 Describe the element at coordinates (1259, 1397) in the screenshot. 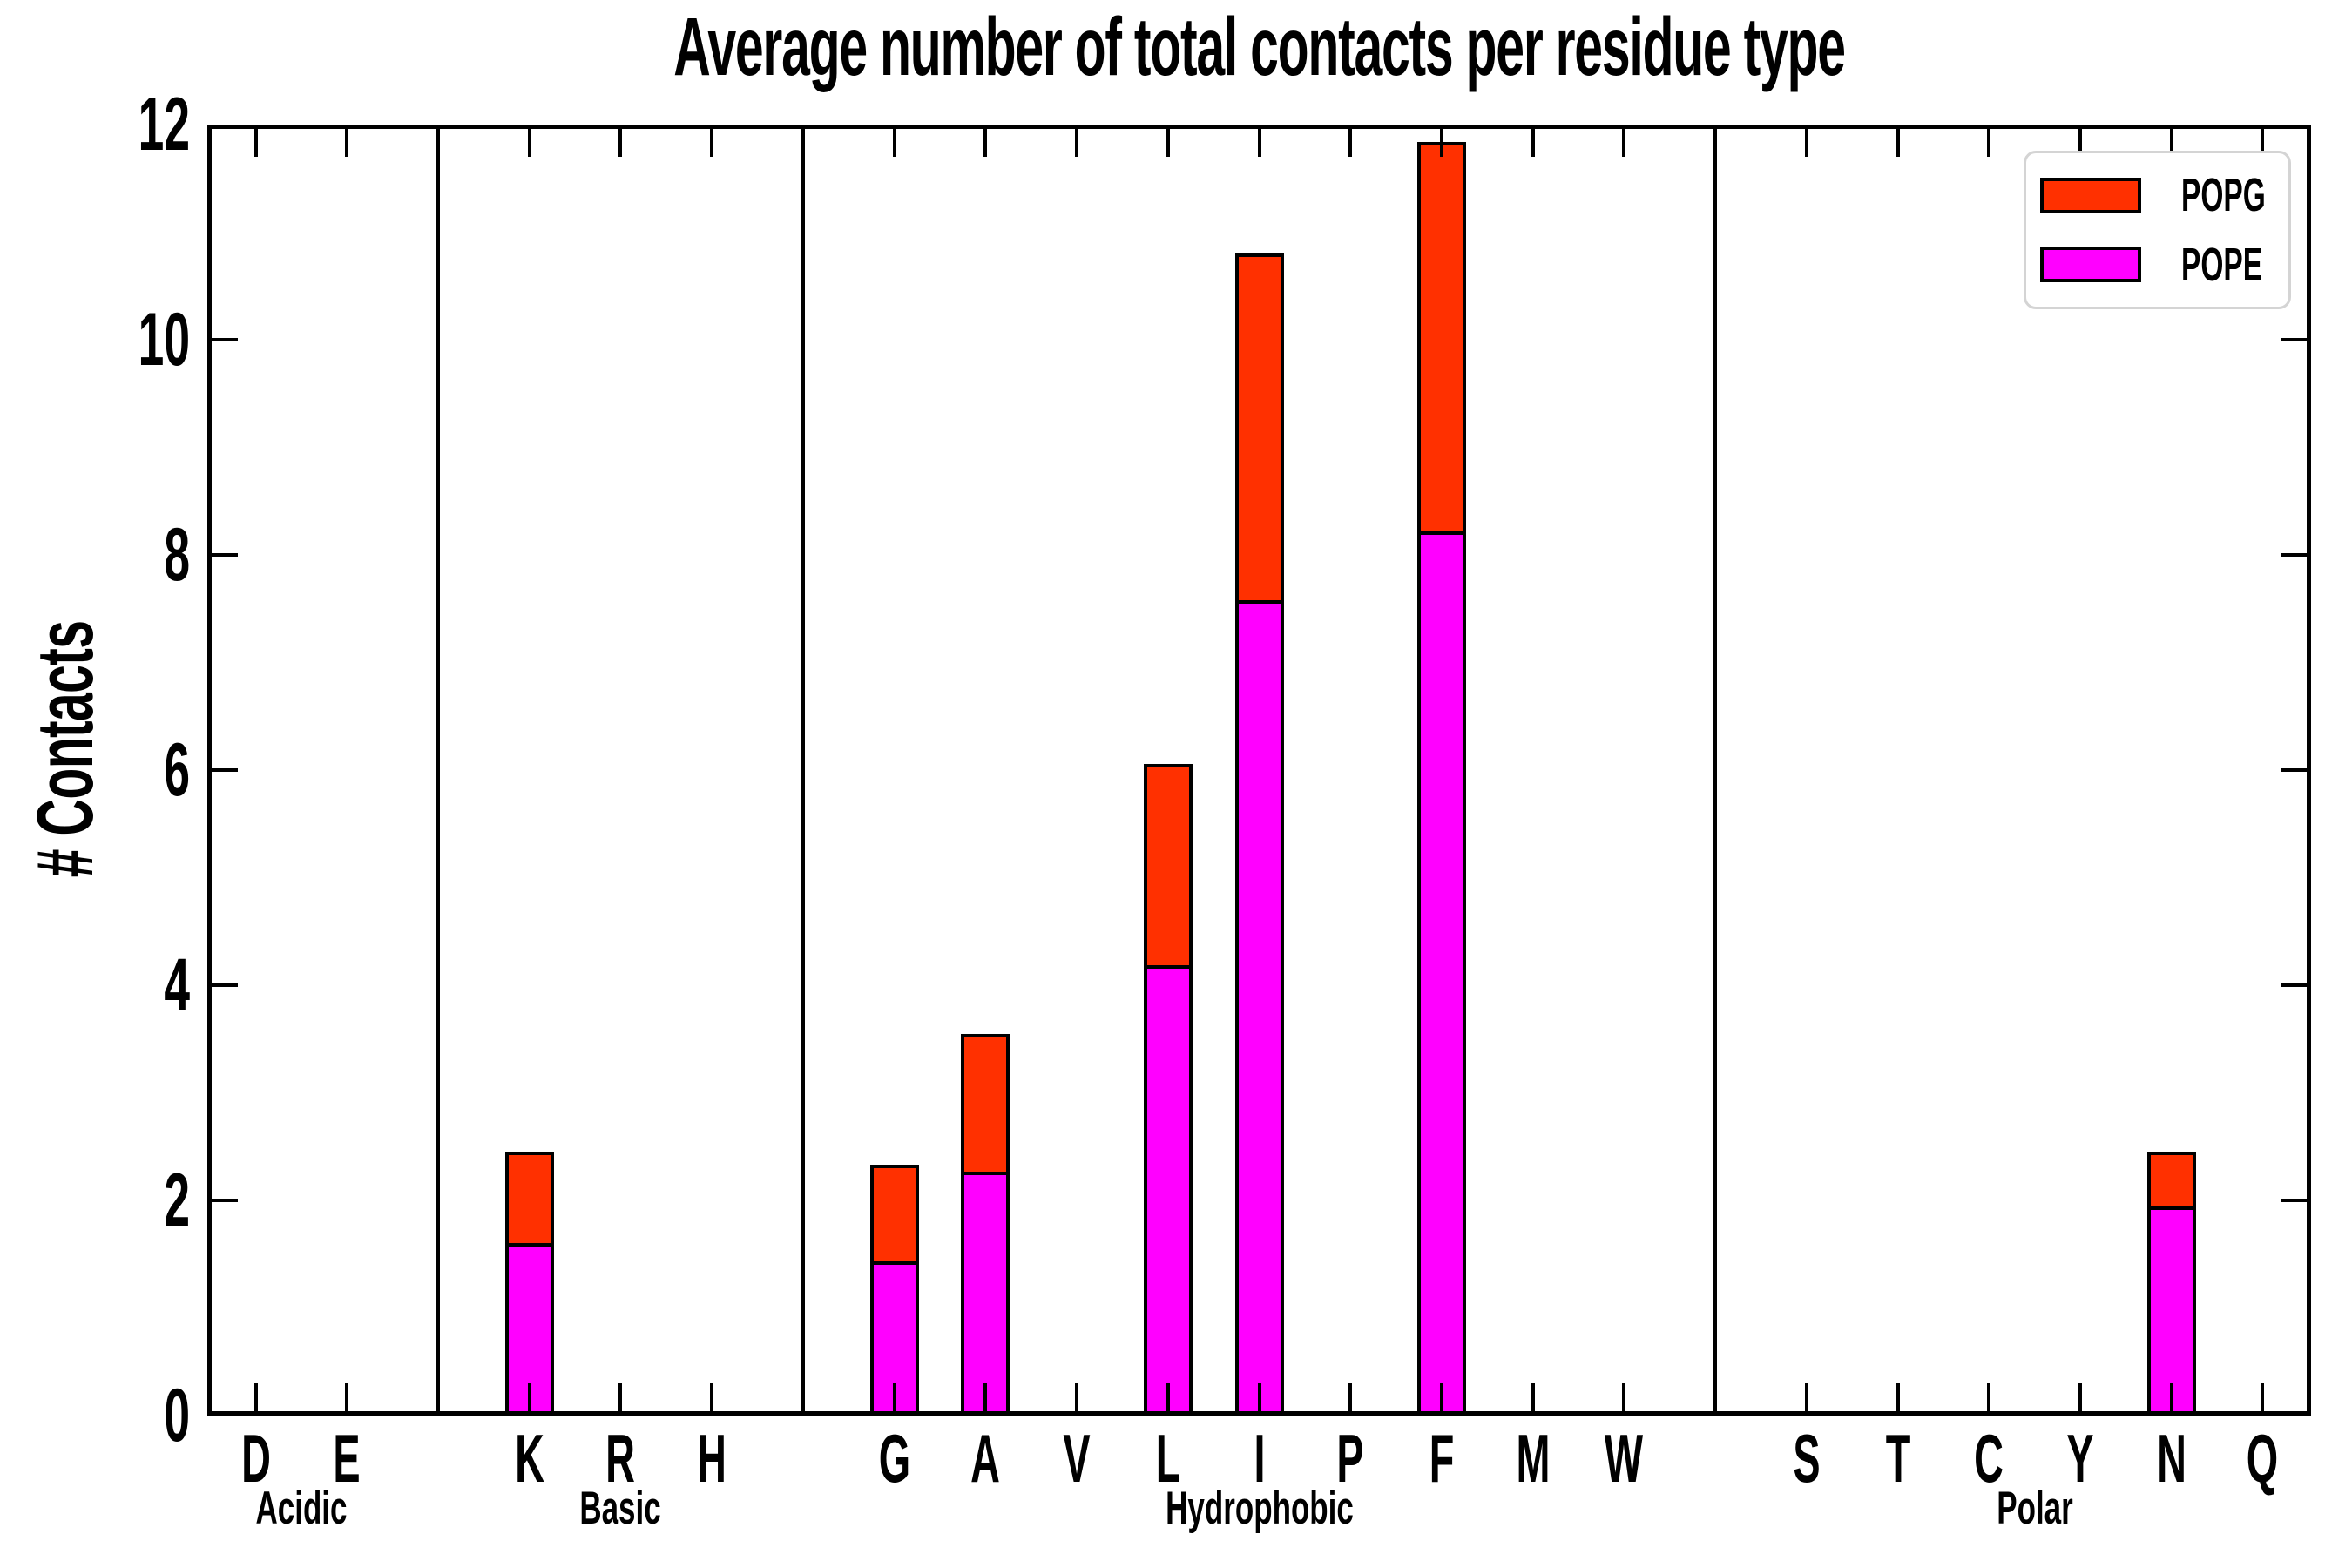

I see `tick-x-bottom-I` at that location.